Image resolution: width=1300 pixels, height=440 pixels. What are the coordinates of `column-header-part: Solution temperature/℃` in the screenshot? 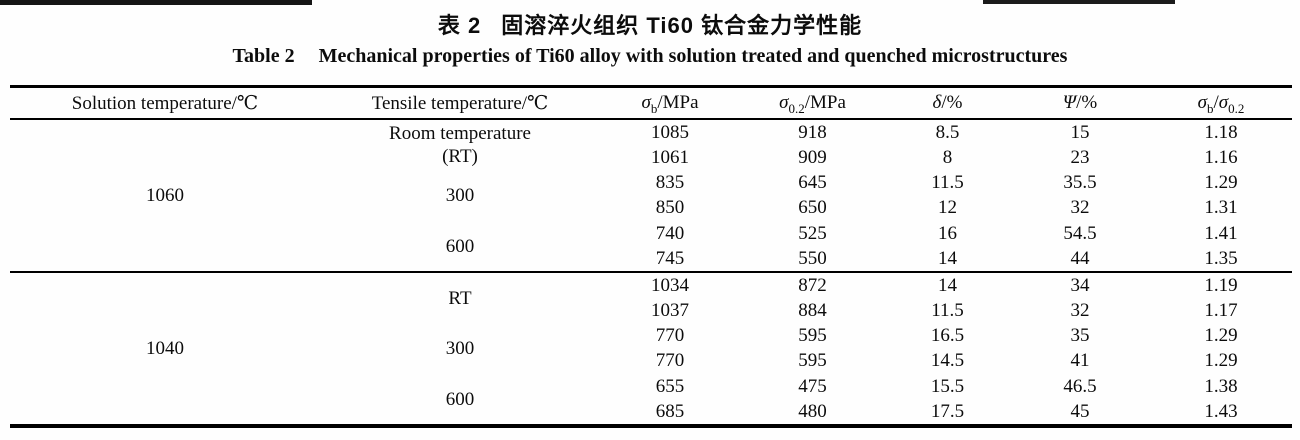 It's located at (165, 103).